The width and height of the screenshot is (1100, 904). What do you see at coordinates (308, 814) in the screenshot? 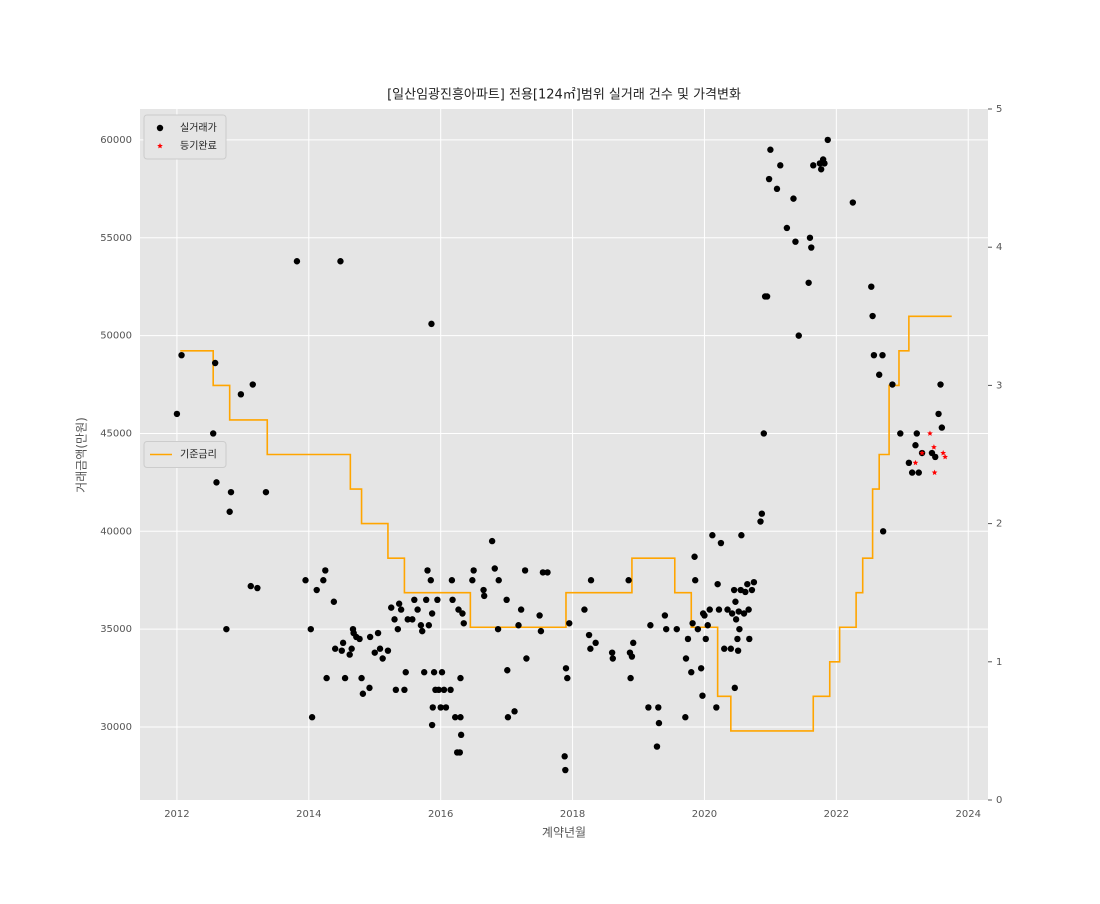
I see `x-tick-label: 2014` at bounding box center [308, 814].